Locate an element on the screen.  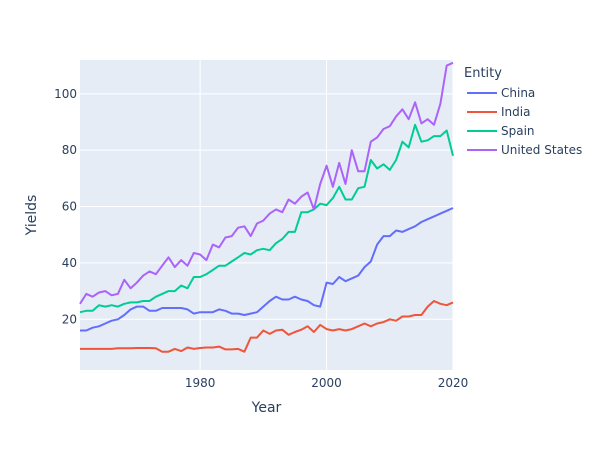
y-tick-label: 80 is located at coordinates (69, 150).